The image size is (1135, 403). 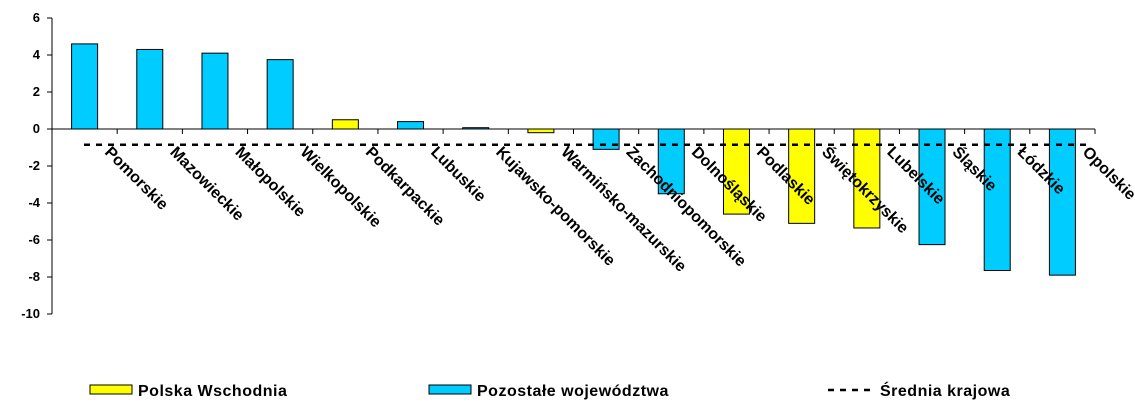 What do you see at coordinates (136, 179) in the screenshot?
I see `category-label: Pomorskie` at bounding box center [136, 179].